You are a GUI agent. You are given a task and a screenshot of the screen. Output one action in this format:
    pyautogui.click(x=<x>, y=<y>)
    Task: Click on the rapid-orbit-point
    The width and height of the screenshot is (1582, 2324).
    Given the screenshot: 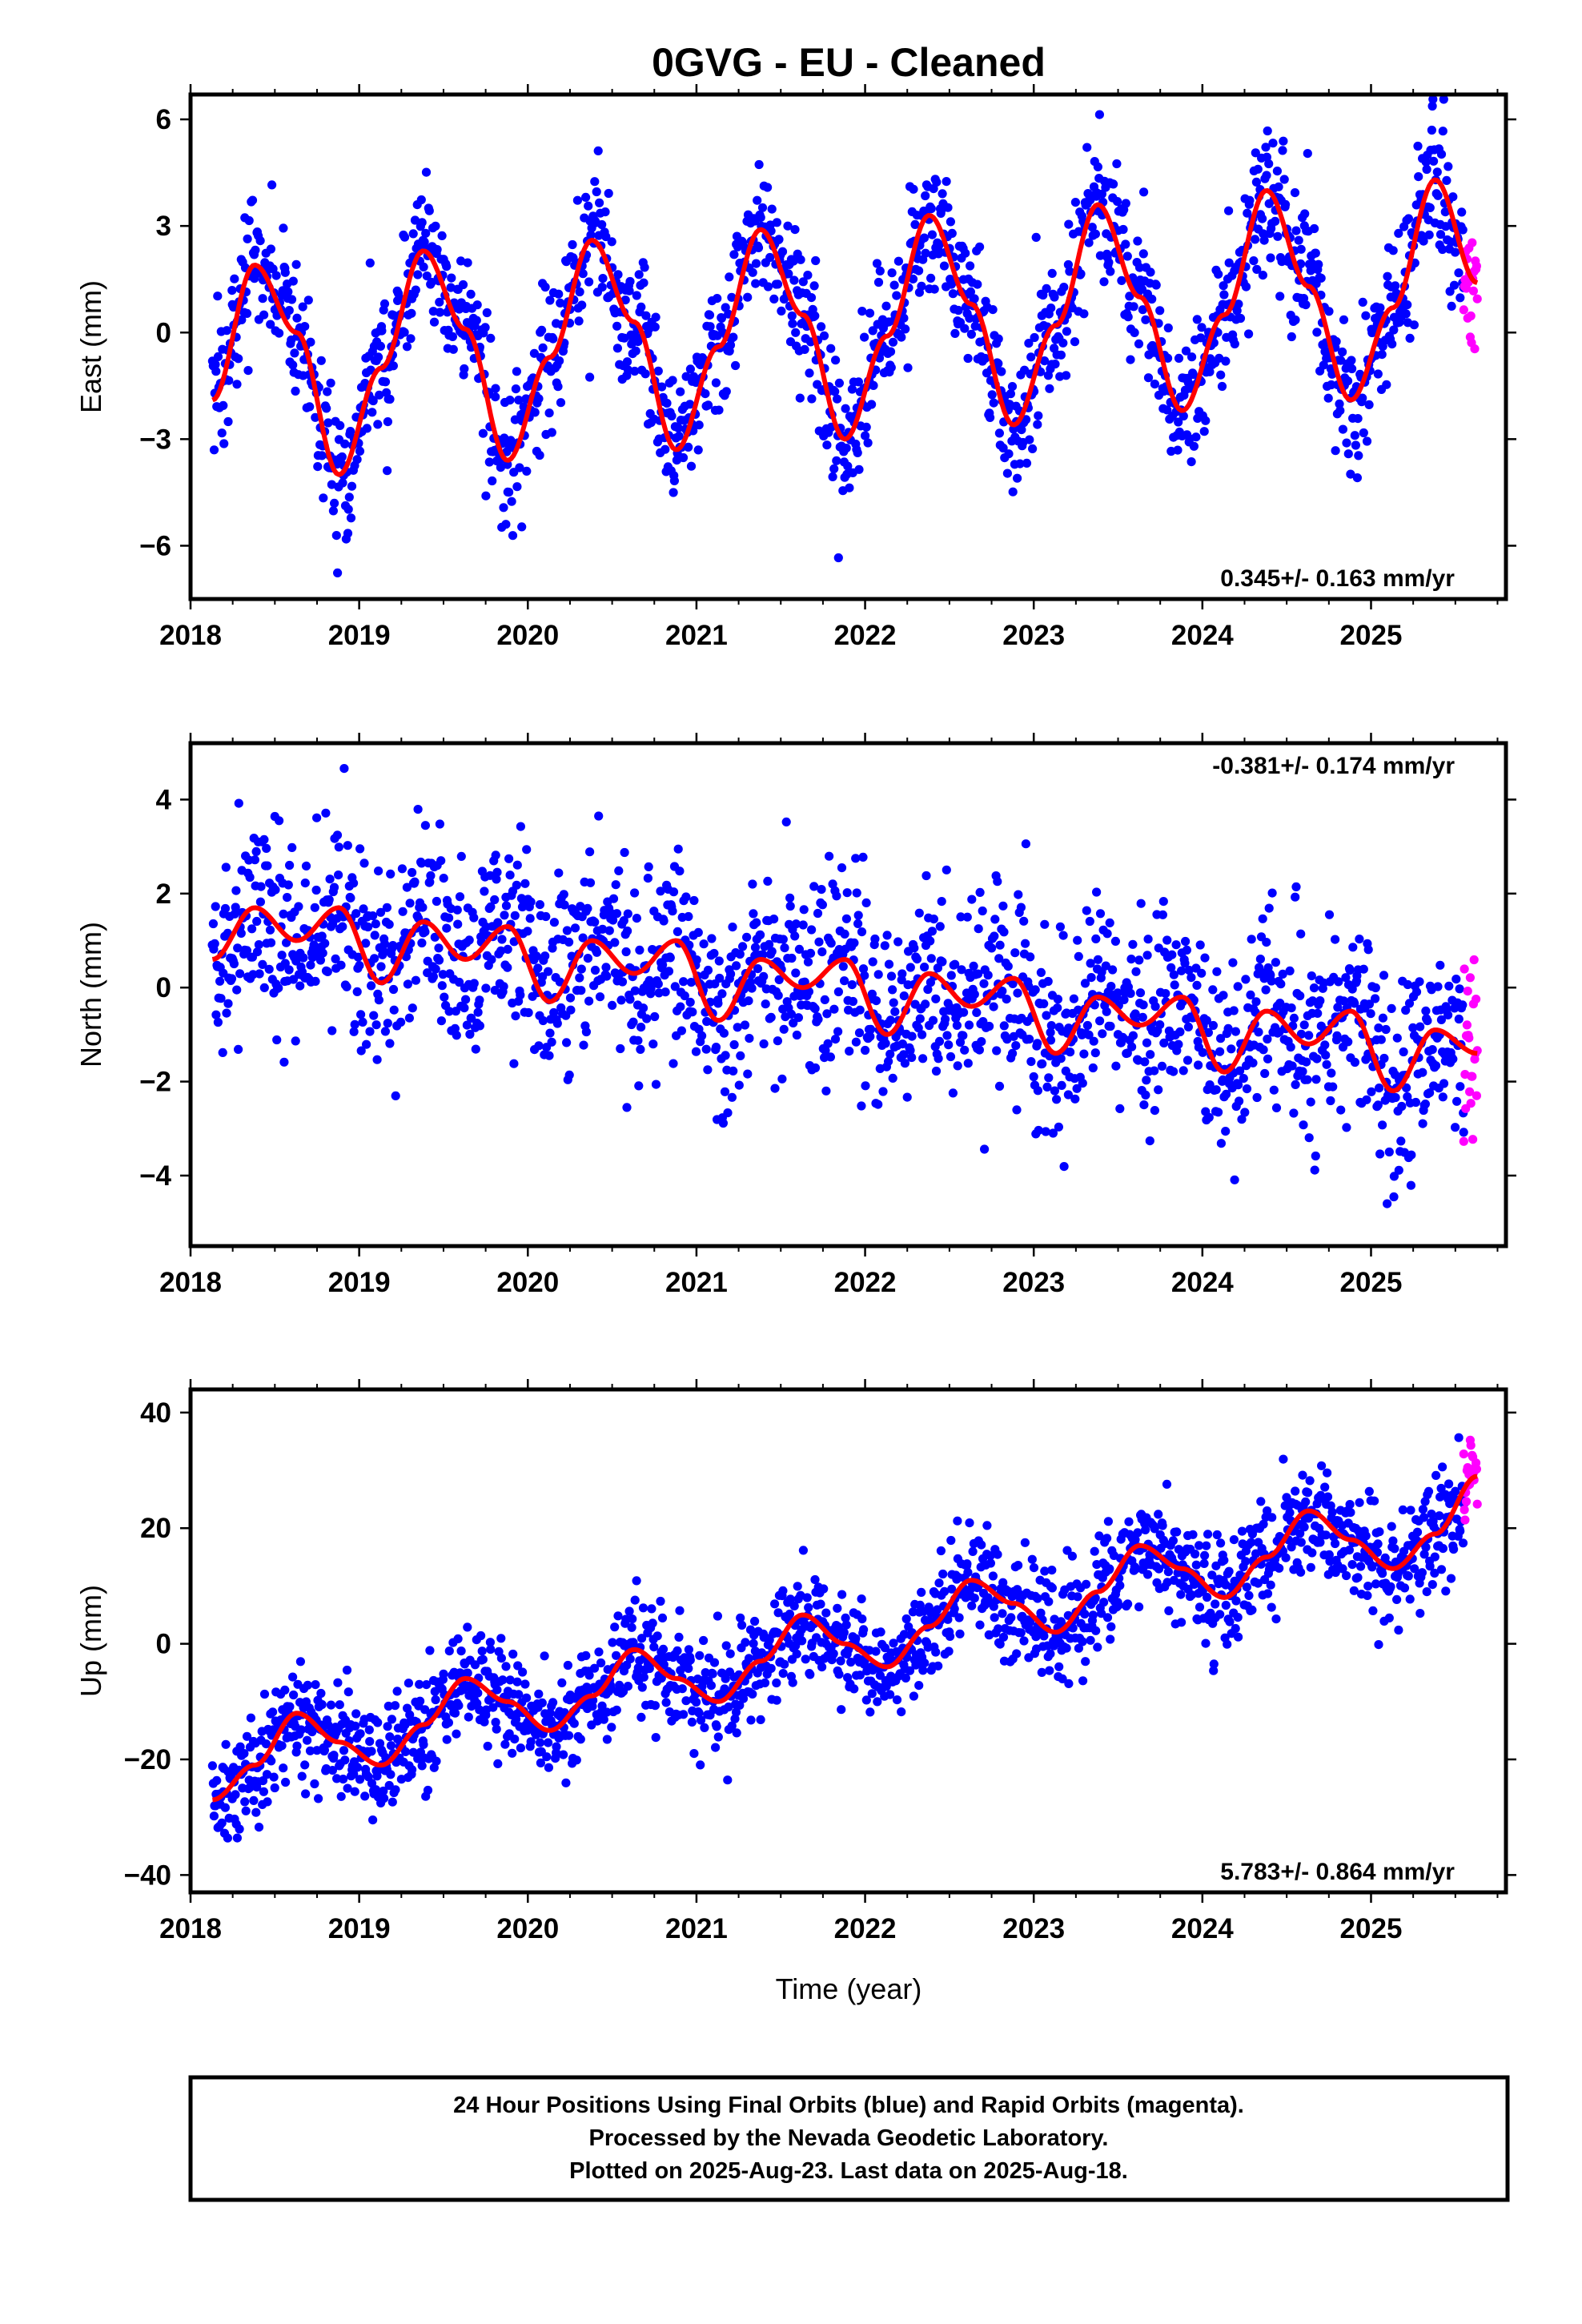 What is the action you would take?
    pyautogui.click(x=1471, y=316)
    